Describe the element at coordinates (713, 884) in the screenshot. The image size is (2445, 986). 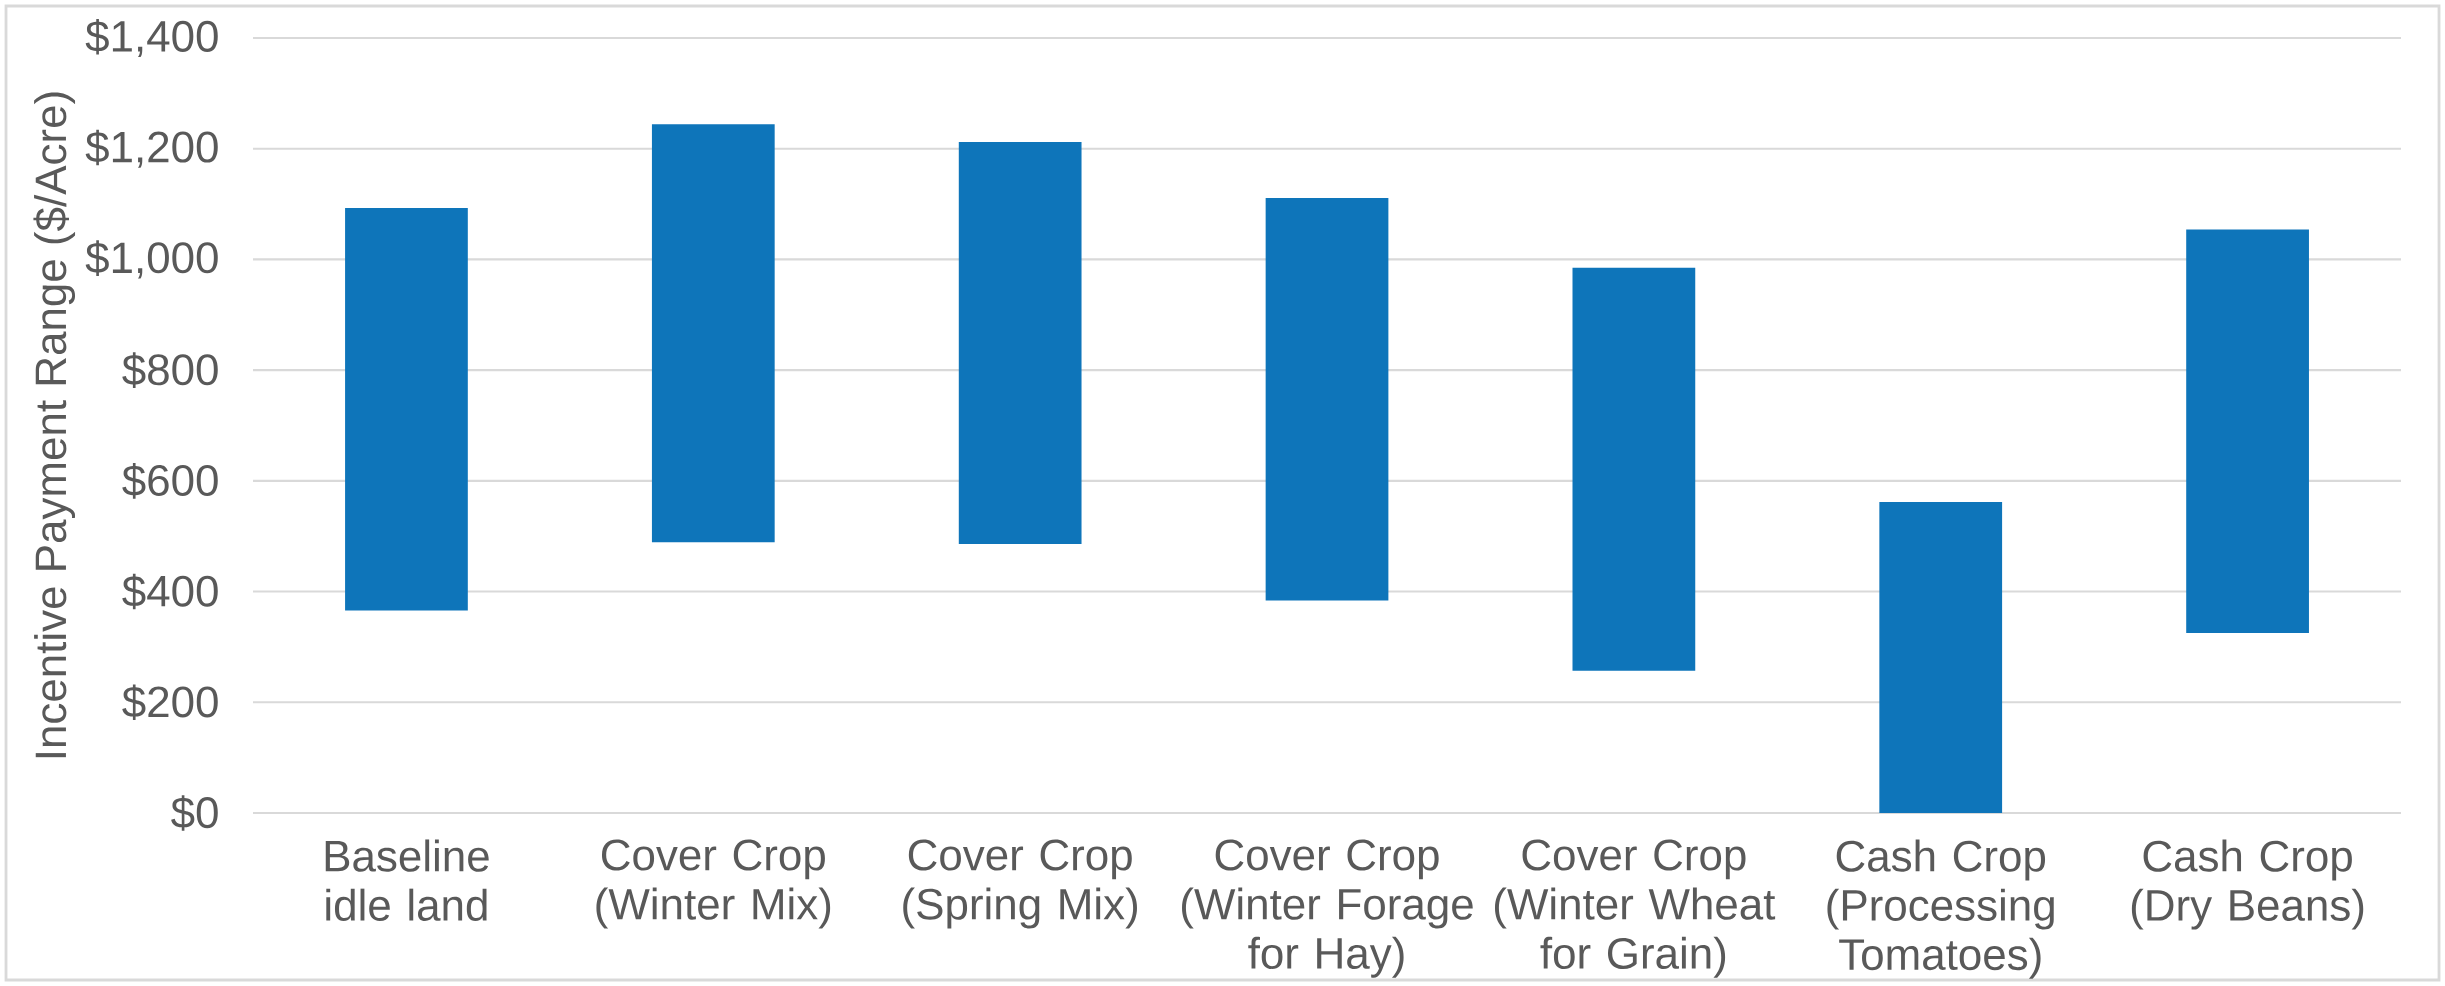
I see `x-tick-label: Cover Crop (Winter Mix)` at that location.